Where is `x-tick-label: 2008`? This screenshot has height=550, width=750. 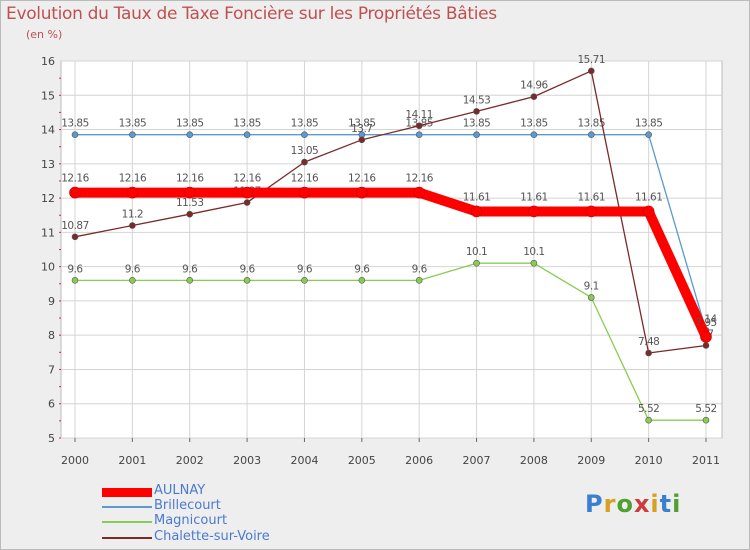 x-tick-label: 2008 is located at coordinates (534, 460).